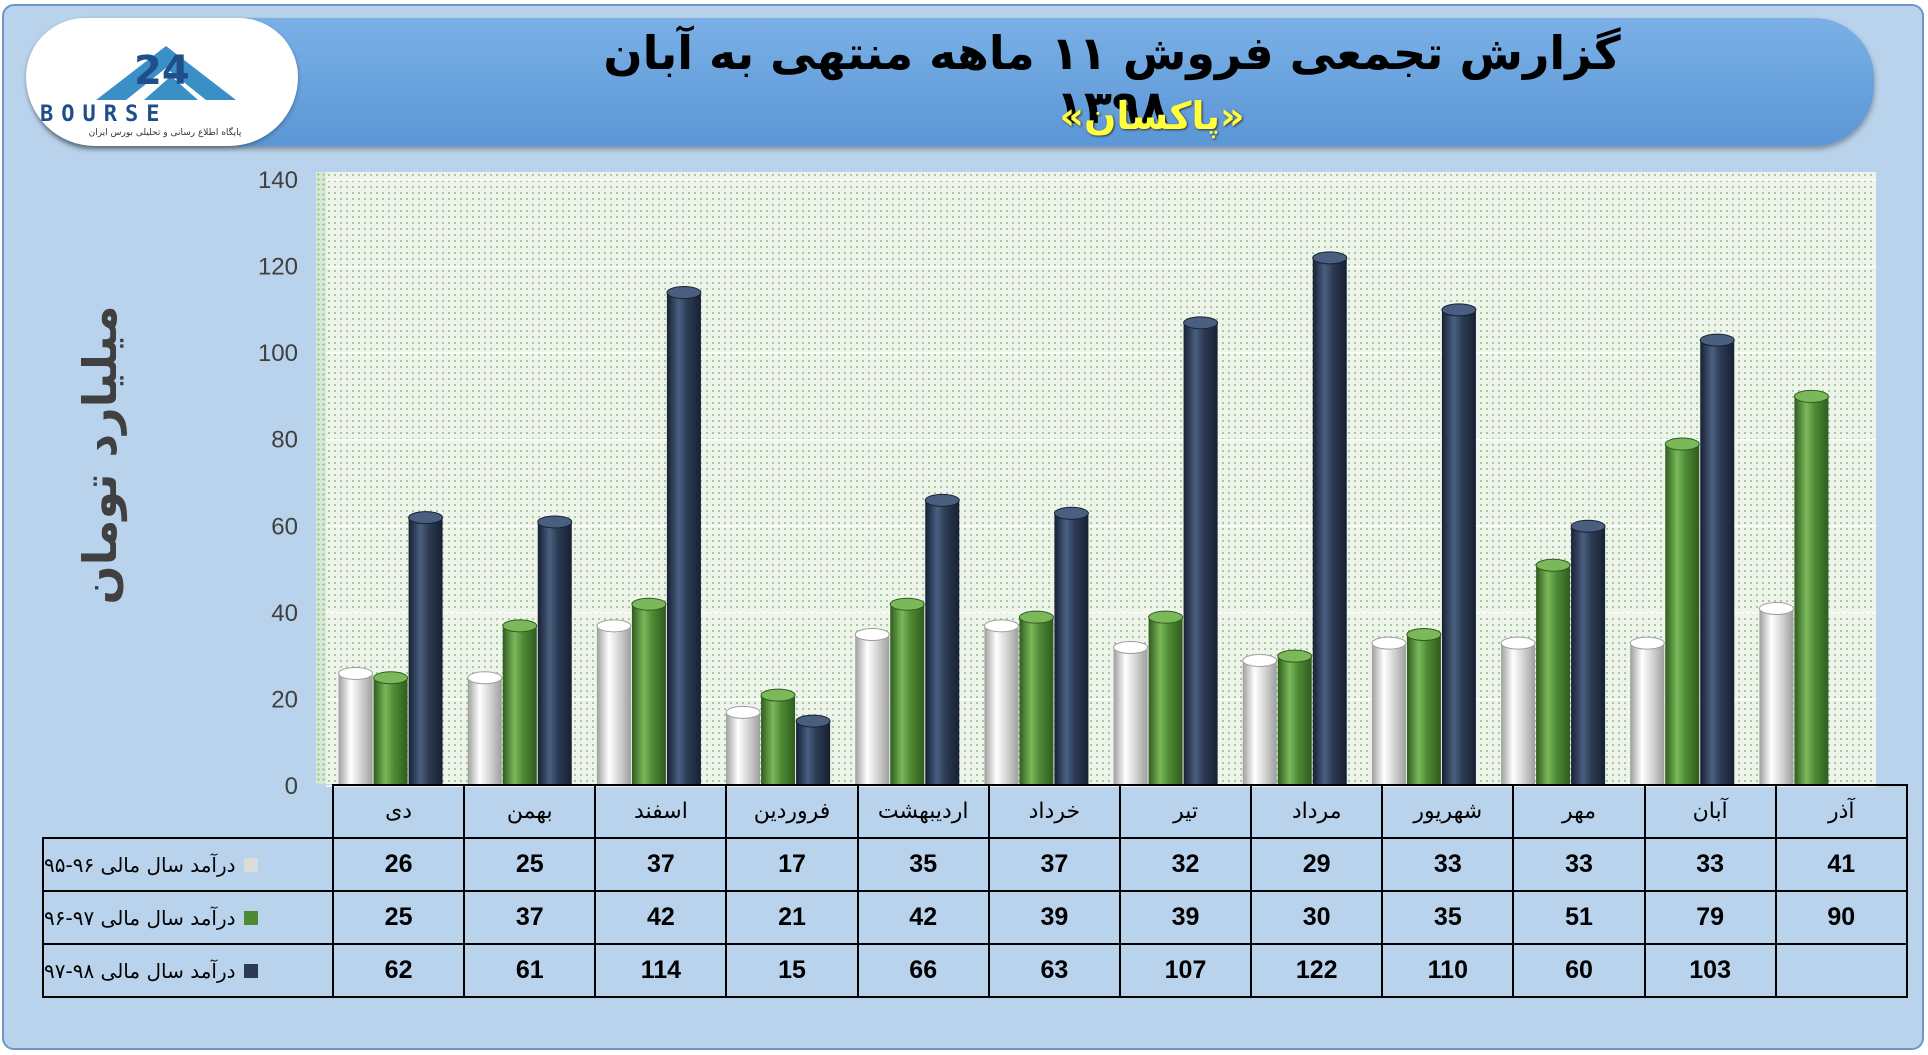  Describe the element at coordinates (1579, 970) in the screenshot. I see `data-label: 60` at that location.